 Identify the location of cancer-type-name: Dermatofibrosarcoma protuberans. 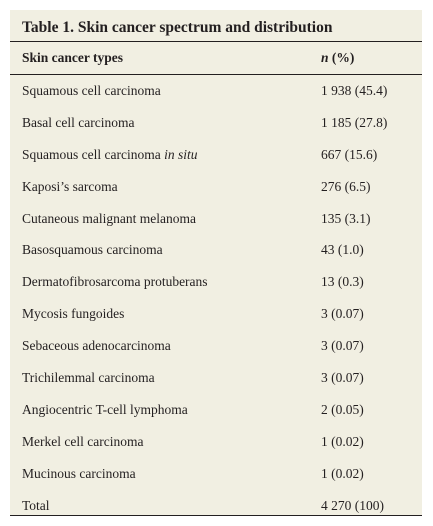
(115, 282).